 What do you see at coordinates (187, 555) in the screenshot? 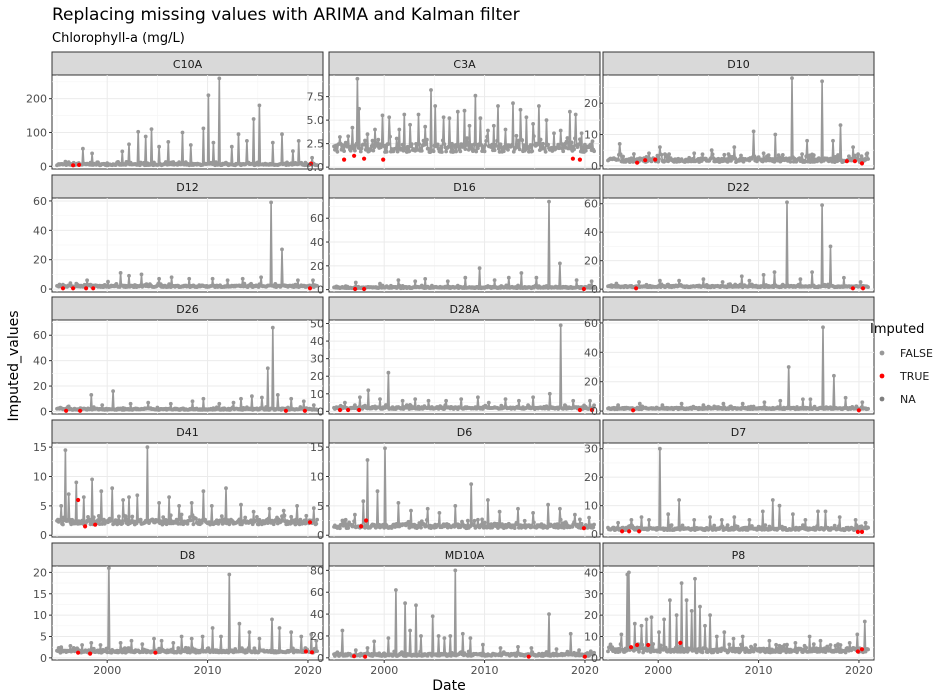
I see `facet-strip-label: D8` at bounding box center [187, 555].